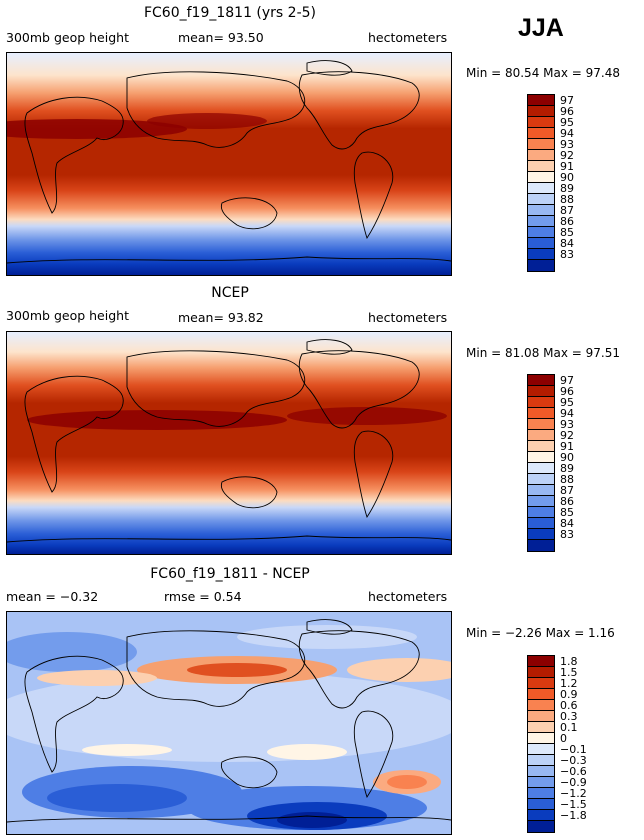  I want to click on colorbar-tick: 0.3, so click(569, 716).